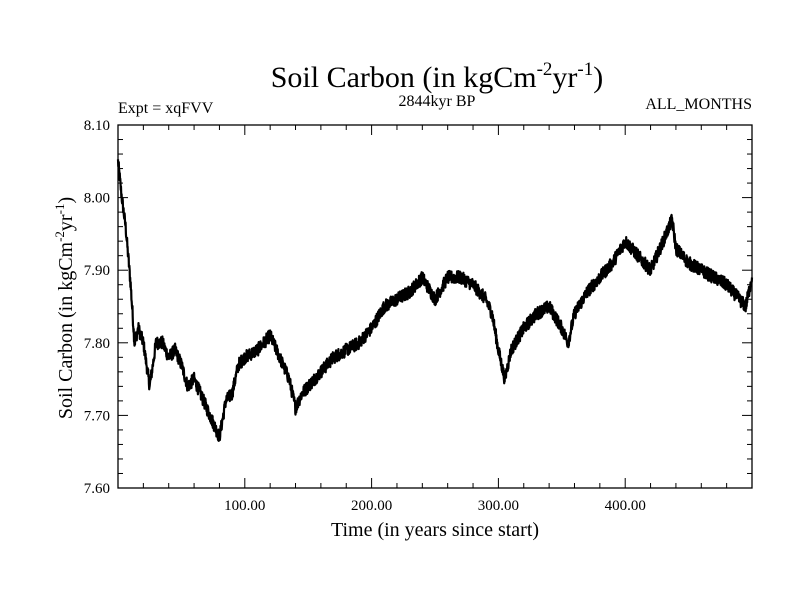 This screenshot has width=800, height=600. I want to click on x-tick-label: 100.00, so click(244, 506).